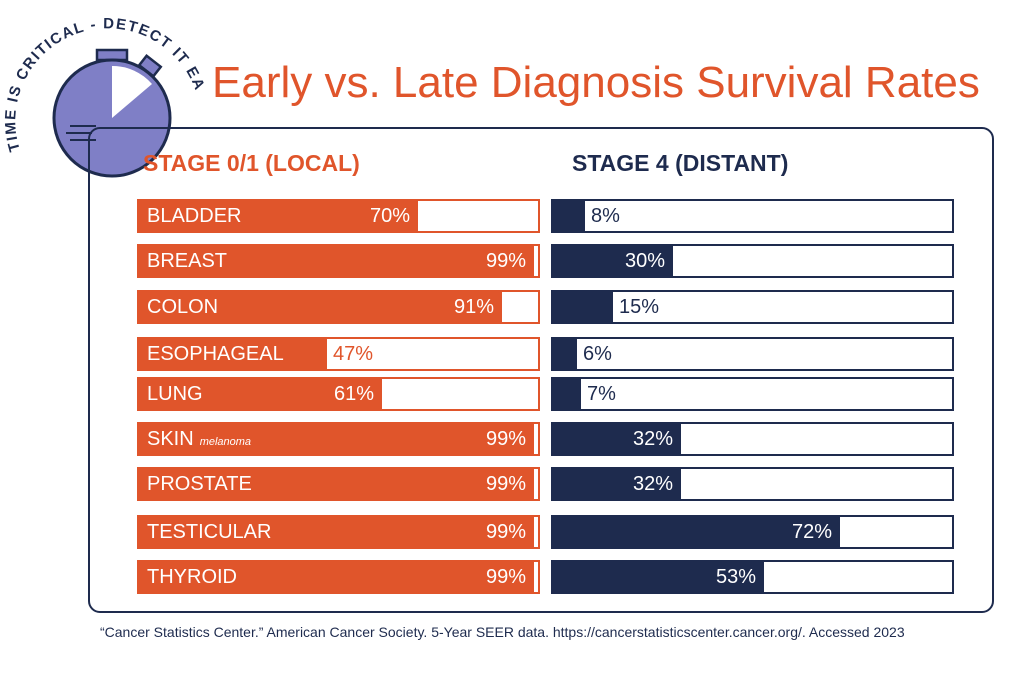  What do you see at coordinates (596, 82) in the screenshot?
I see `chart-title: Early vs. Late Diagnosis Survival Rates` at bounding box center [596, 82].